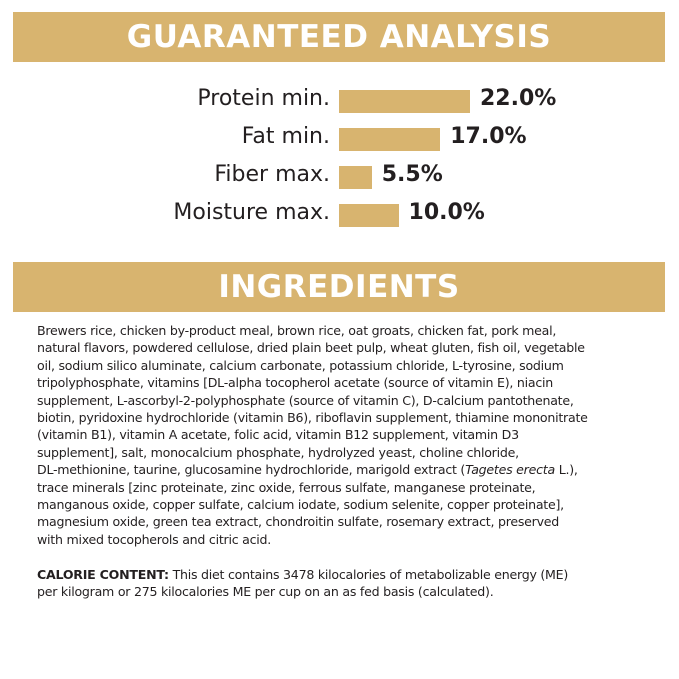  What do you see at coordinates (272, 174) in the screenshot?
I see `analysis-label: Fiber max.` at bounding box center [272, 174].